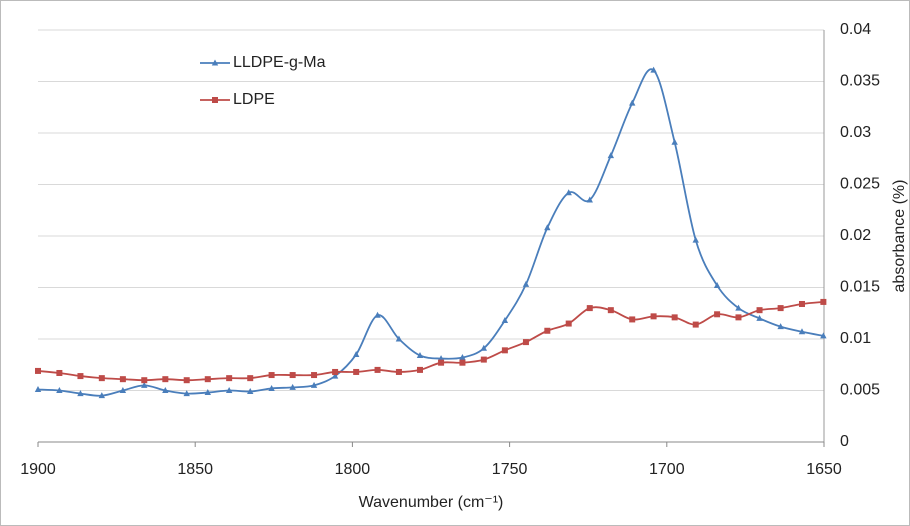 This screenshot has height=526, width=910. Describe the element at coordinates (899, 236) in the screenshot. I see `y-axis-label: absorbance (%)` at that location.